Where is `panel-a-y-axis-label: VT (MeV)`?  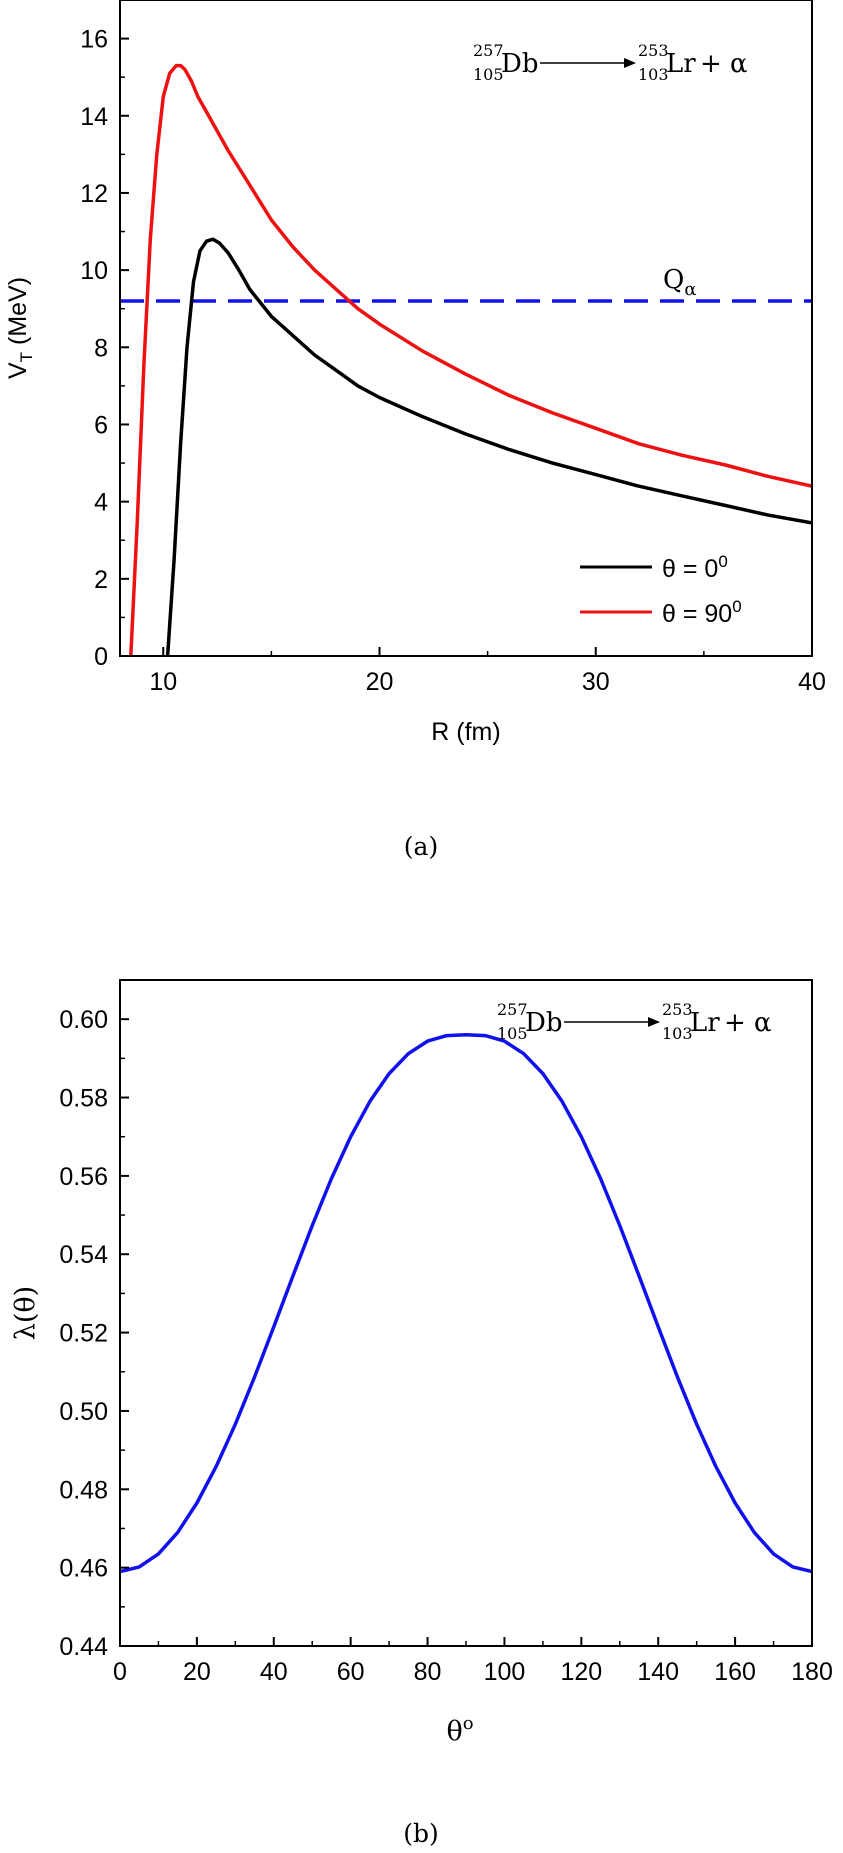
panel-a-y-axis-label: VT (MeV) is located at coordinates (20, 328).